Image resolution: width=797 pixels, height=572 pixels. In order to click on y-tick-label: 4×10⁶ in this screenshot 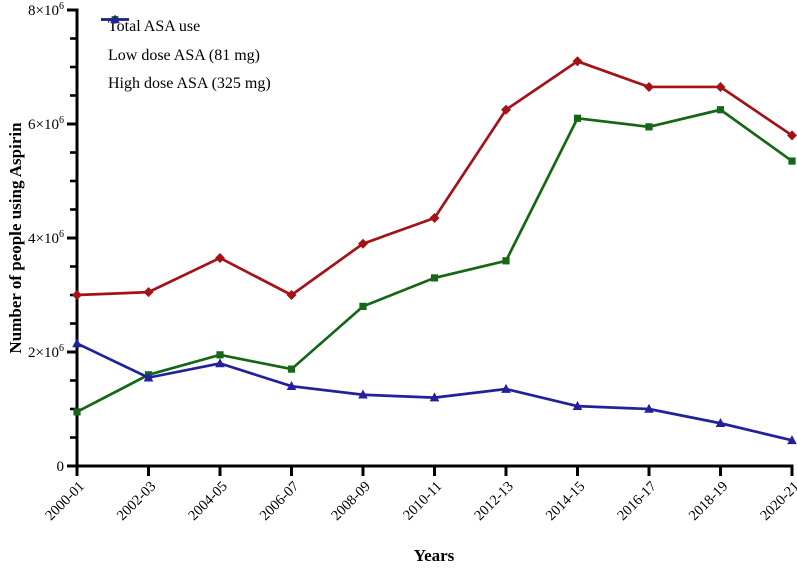, I will do `click(46, 238)`.